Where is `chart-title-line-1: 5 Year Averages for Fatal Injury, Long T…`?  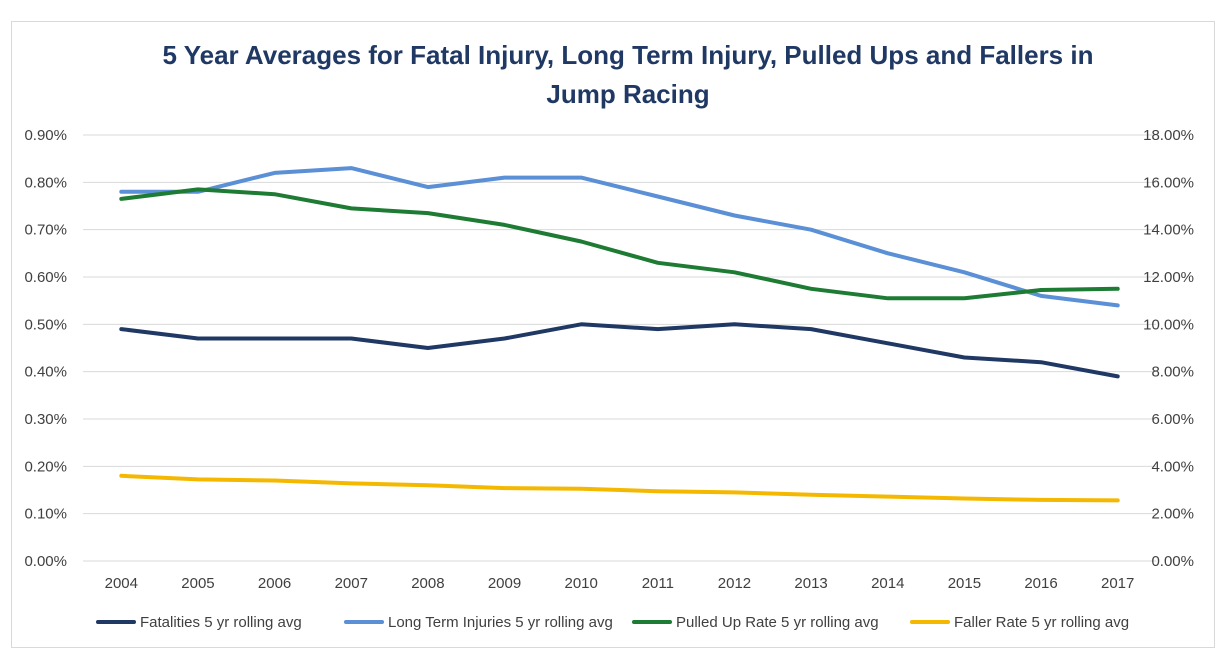
chart-title-line-1: 5 Year Averages for Fatal Injury, Long T… is located at coordinates (628, 55).